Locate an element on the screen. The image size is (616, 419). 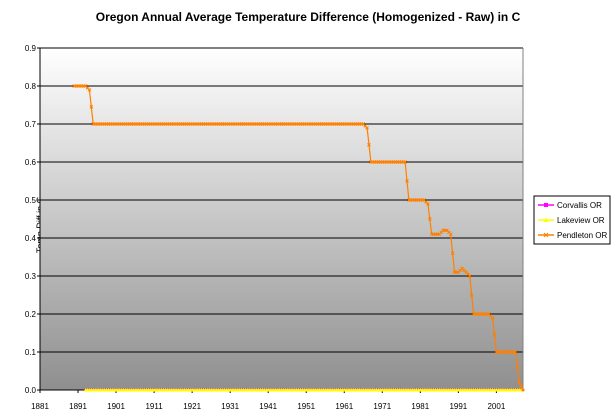
y-tick-label: 0.2 is located at coordinates (31, 314).